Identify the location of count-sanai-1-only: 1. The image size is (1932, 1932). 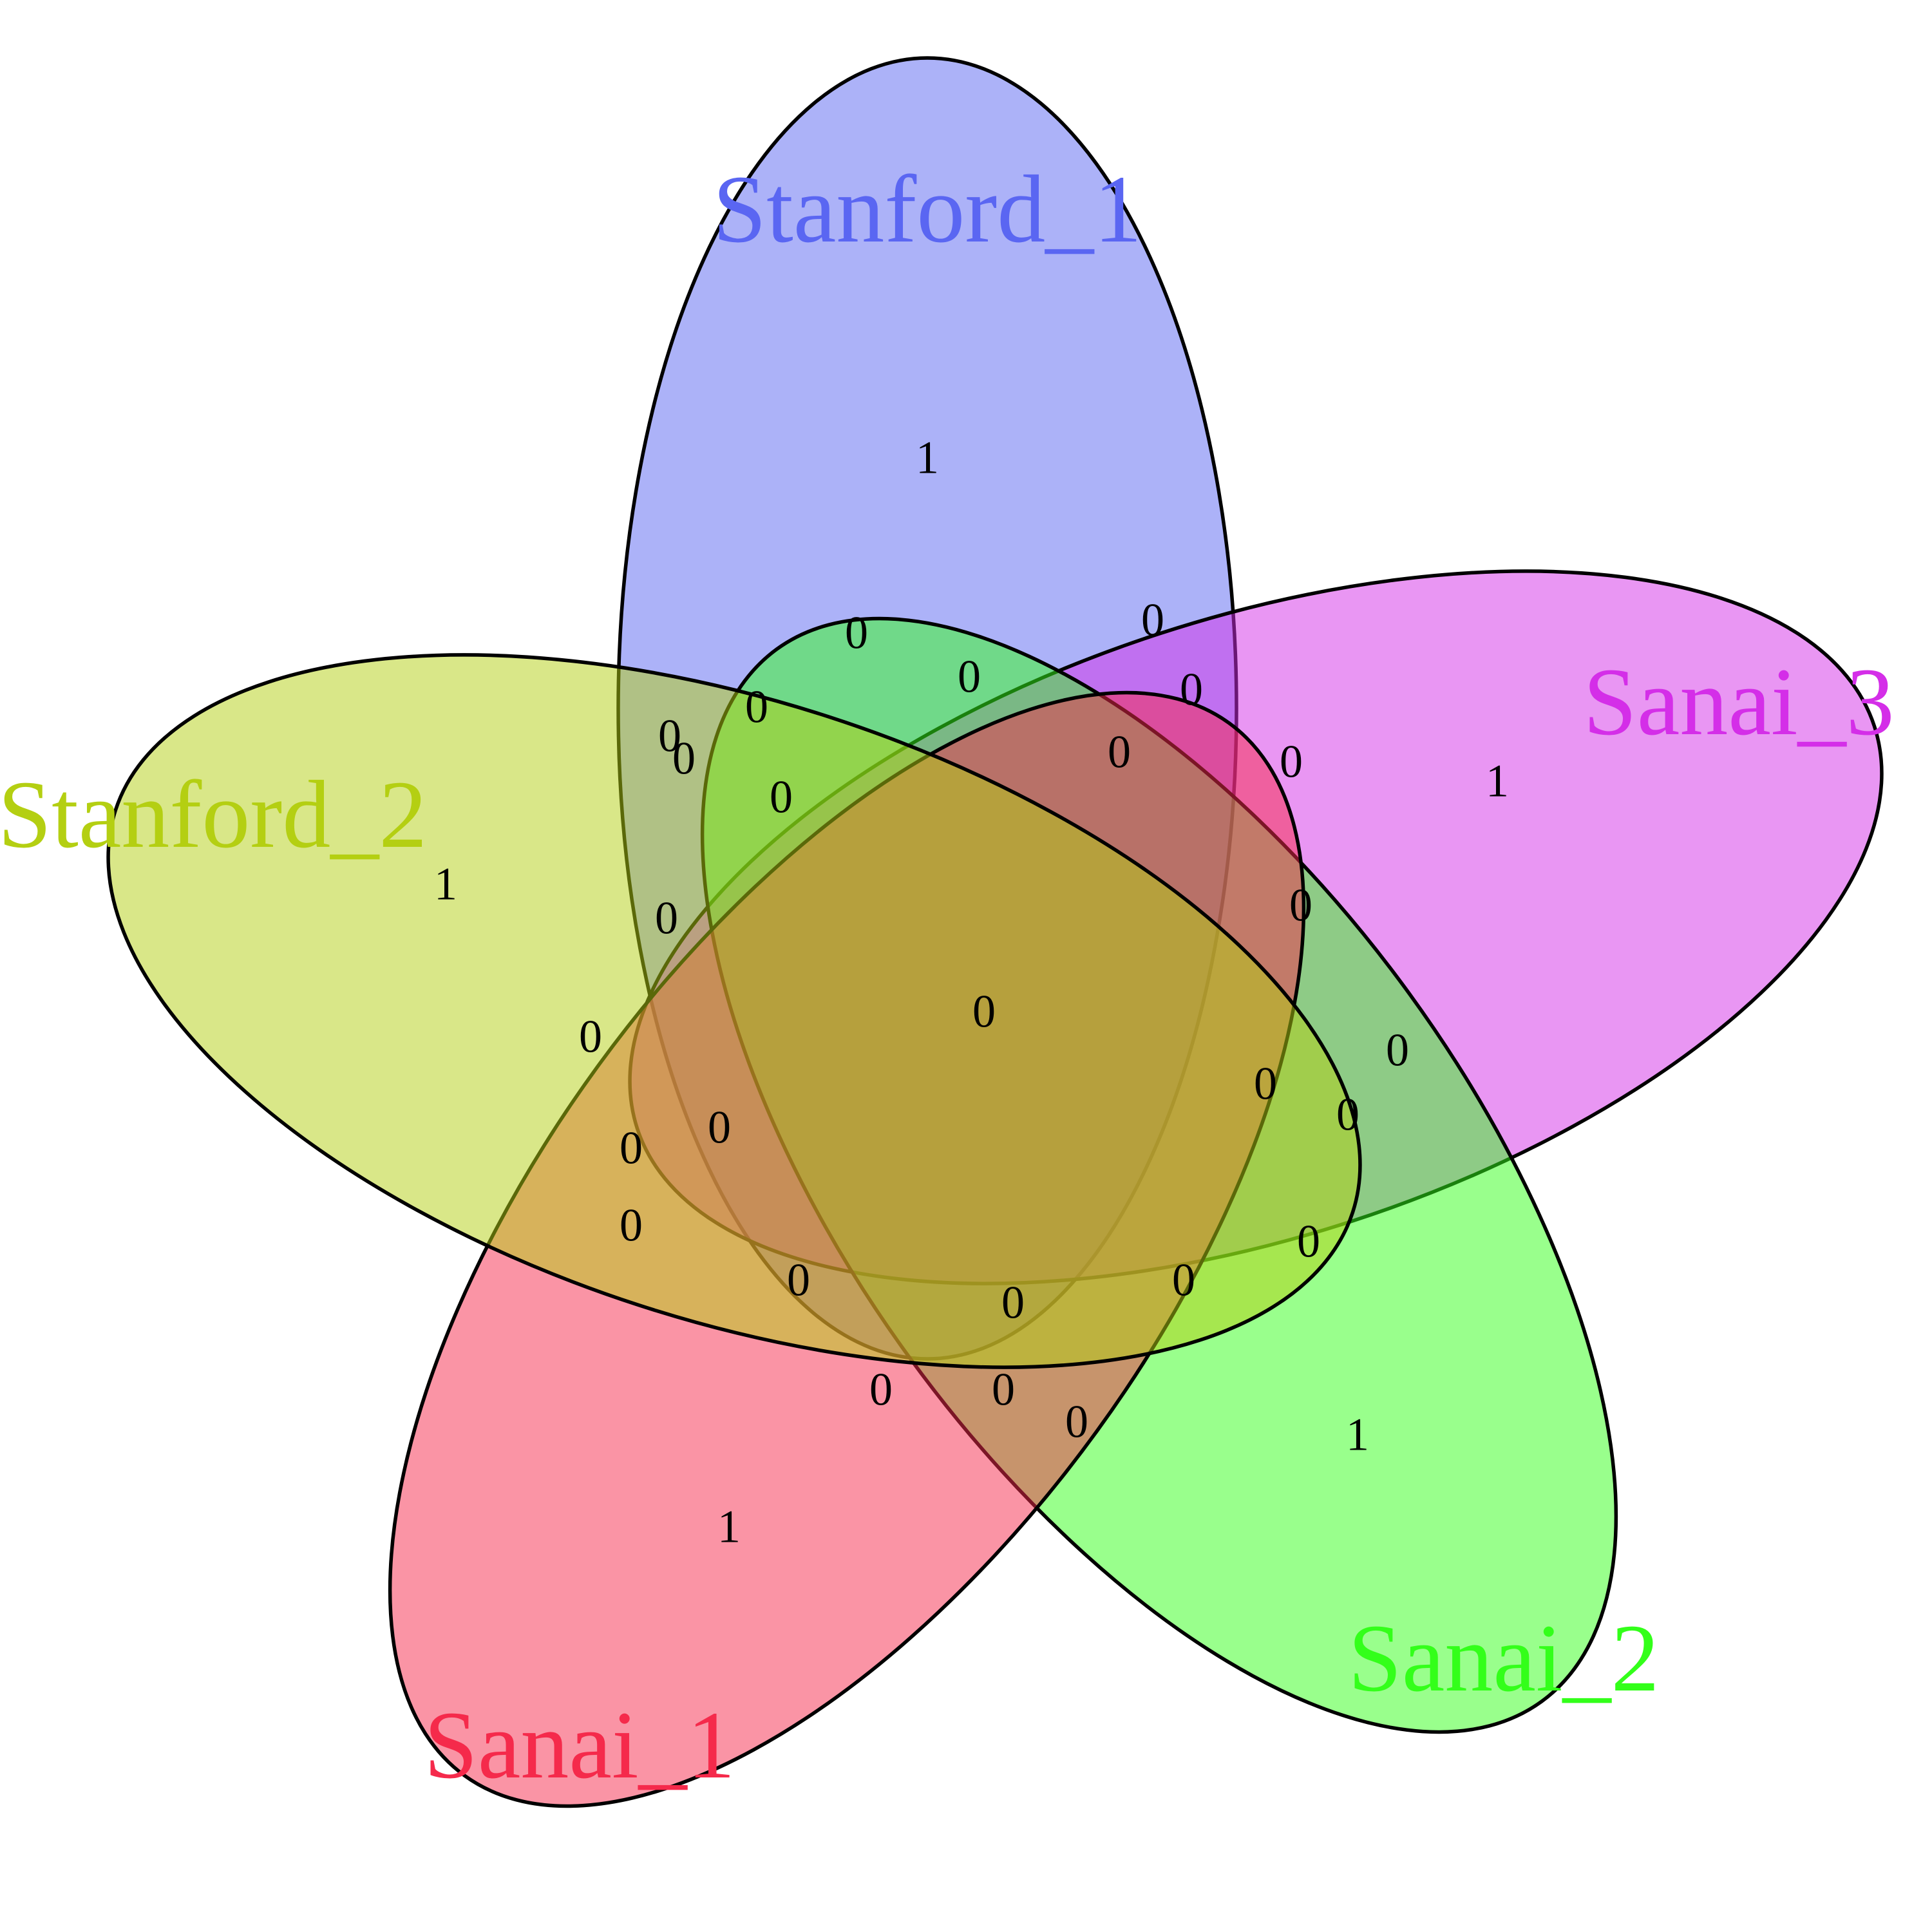
(729, 1527).